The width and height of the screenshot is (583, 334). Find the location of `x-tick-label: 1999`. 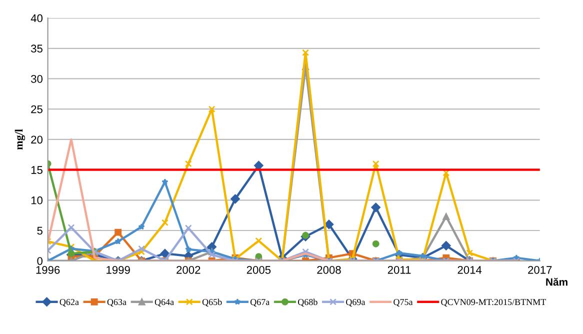

x-tick-label: 1999 is located at coordinates (118, 270).